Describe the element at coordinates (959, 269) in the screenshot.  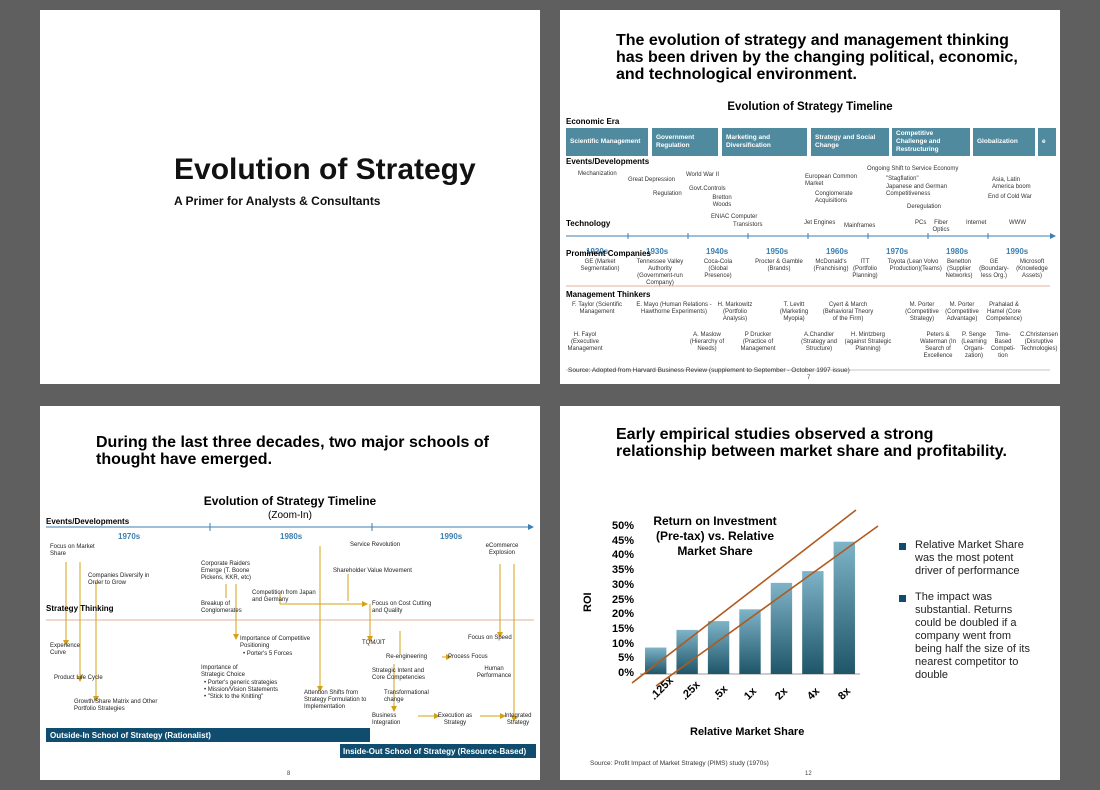
I see `company-item: Benetton (Supplier Networks)` at that location.